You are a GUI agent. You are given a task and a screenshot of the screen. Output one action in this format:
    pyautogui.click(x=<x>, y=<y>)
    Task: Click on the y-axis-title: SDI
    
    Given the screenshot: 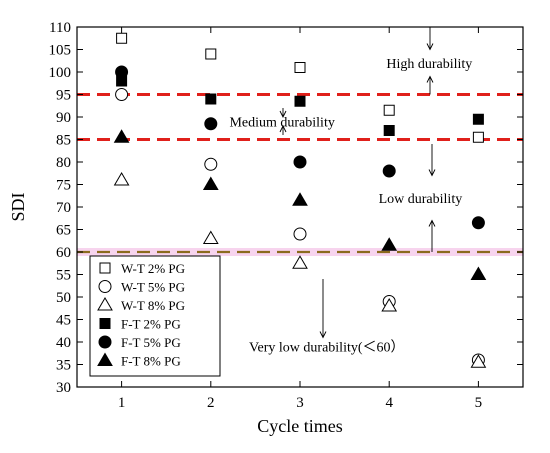 What is the action you would take?
    pyautogui.click(x=18, y=206)
    